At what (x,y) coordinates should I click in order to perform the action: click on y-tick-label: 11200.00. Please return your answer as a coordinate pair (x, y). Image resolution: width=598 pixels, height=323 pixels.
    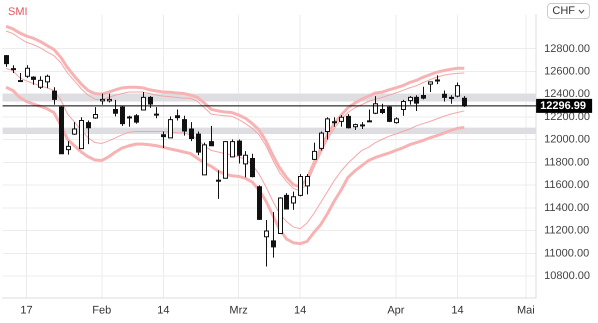
    Looking at the image, I should click on (567, 230).